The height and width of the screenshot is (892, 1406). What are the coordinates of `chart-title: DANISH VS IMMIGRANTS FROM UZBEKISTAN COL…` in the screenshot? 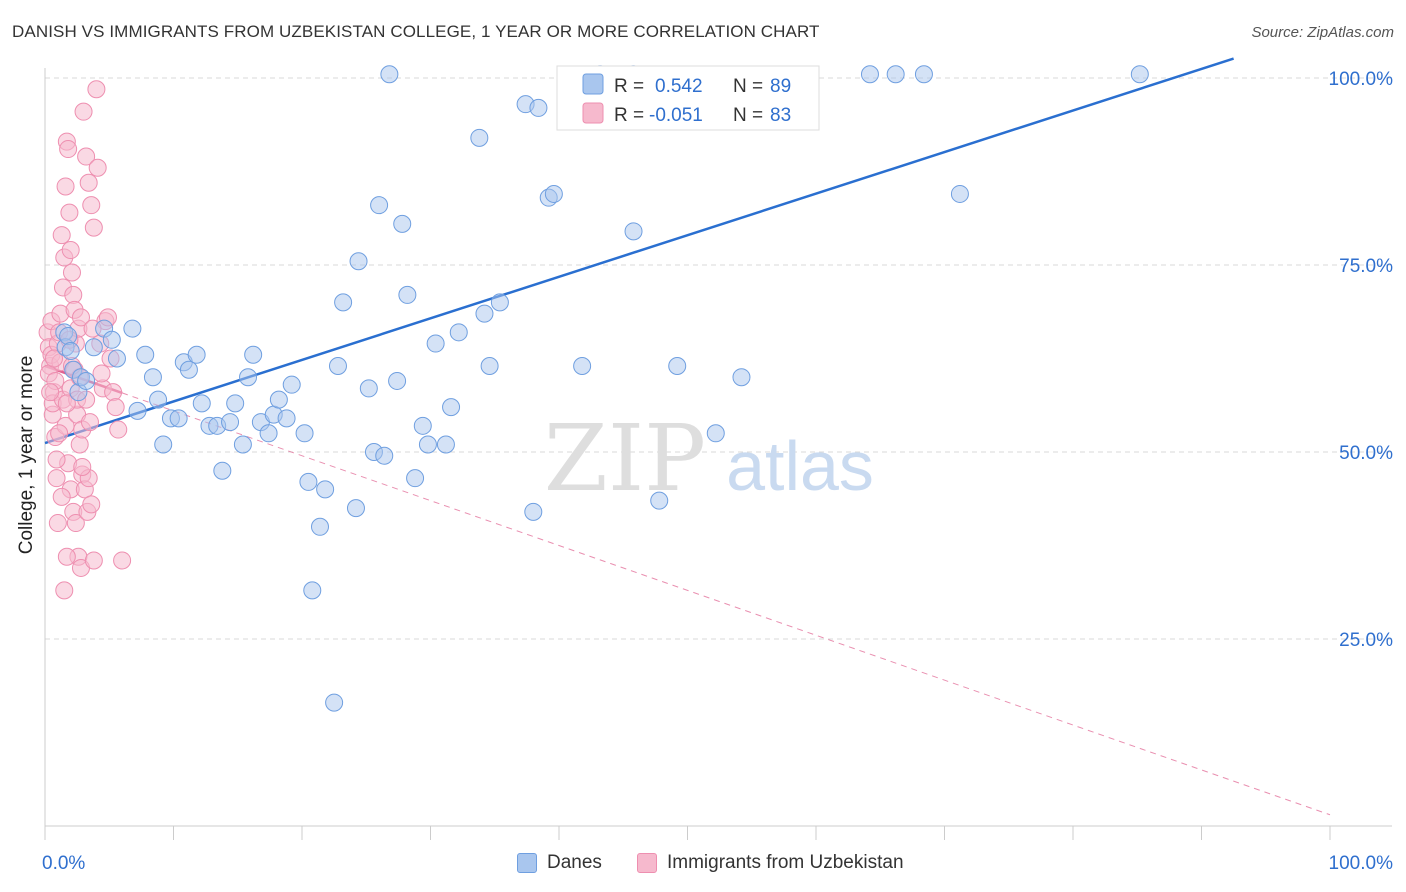 It's located at (416, 31).